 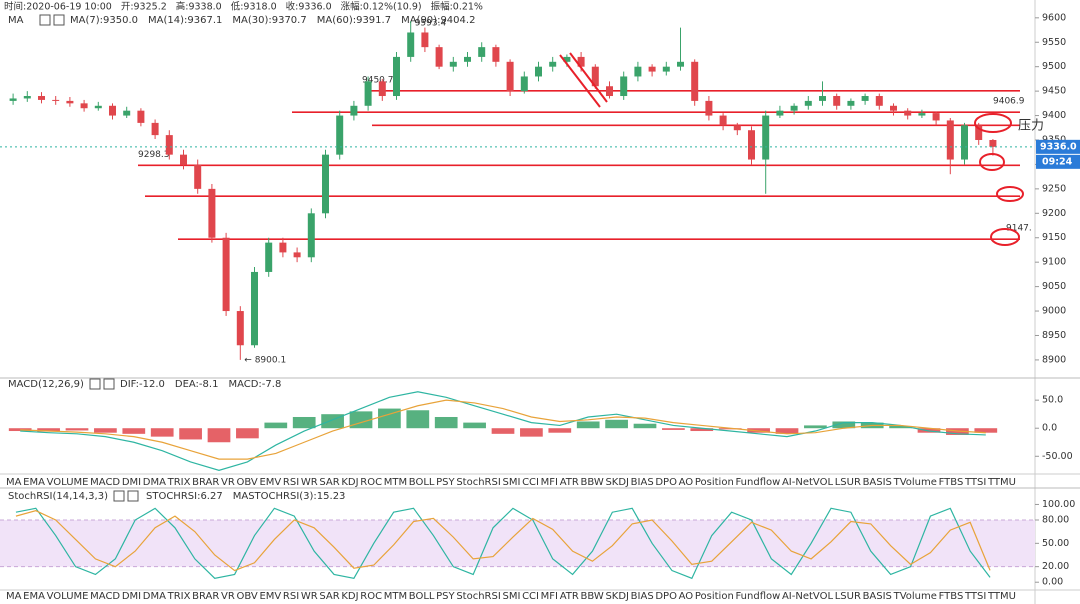 I want to click on level-label: 9450.7, so click(x=378, y=80).